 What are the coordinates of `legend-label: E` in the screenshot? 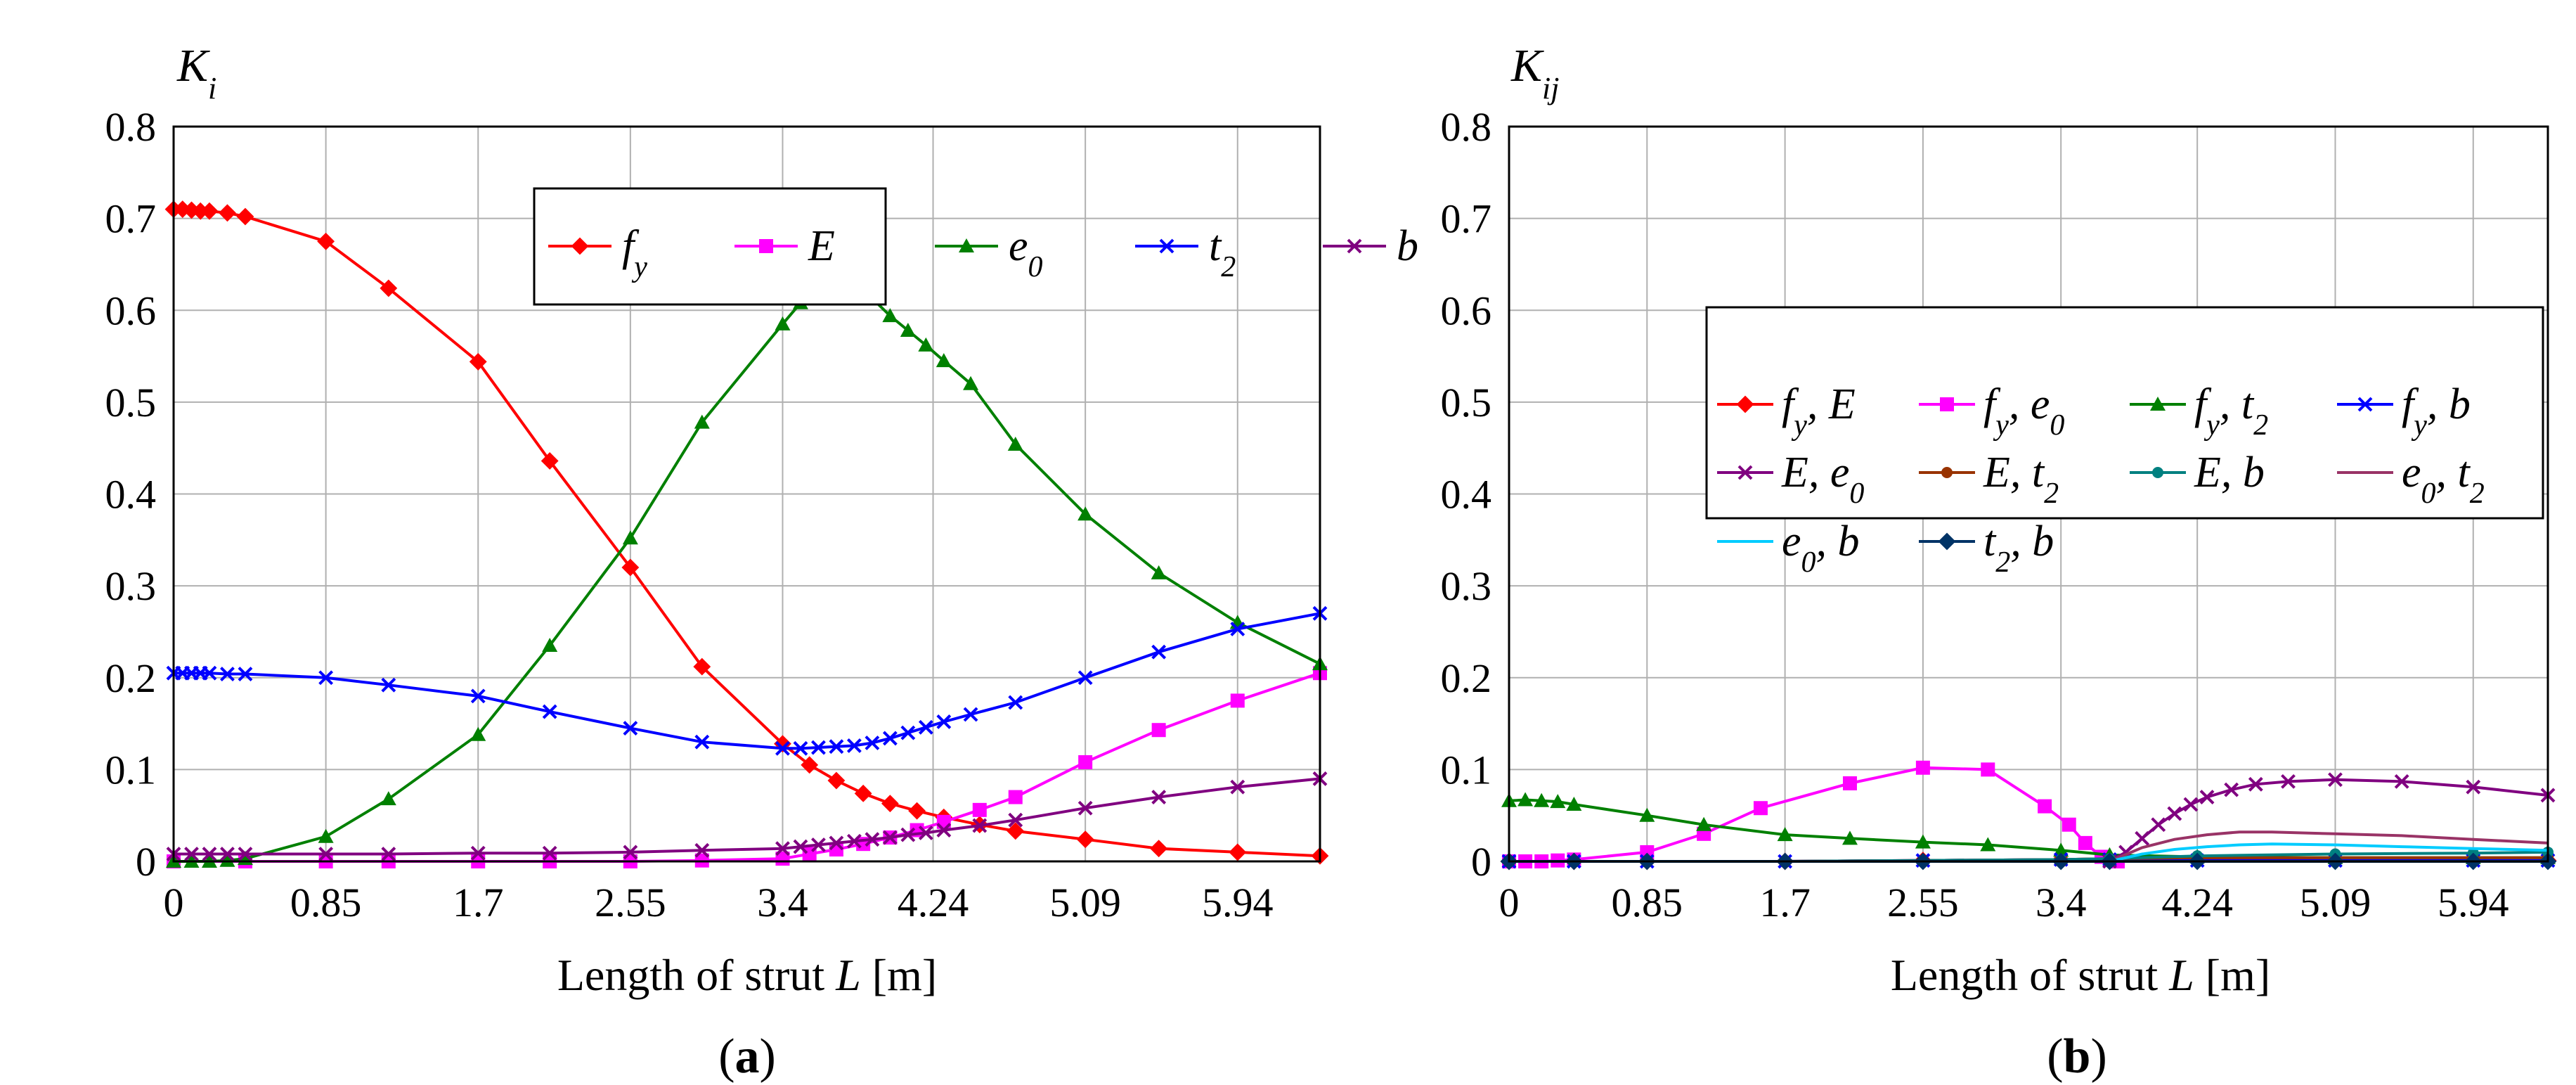 It's located at (821, 246).